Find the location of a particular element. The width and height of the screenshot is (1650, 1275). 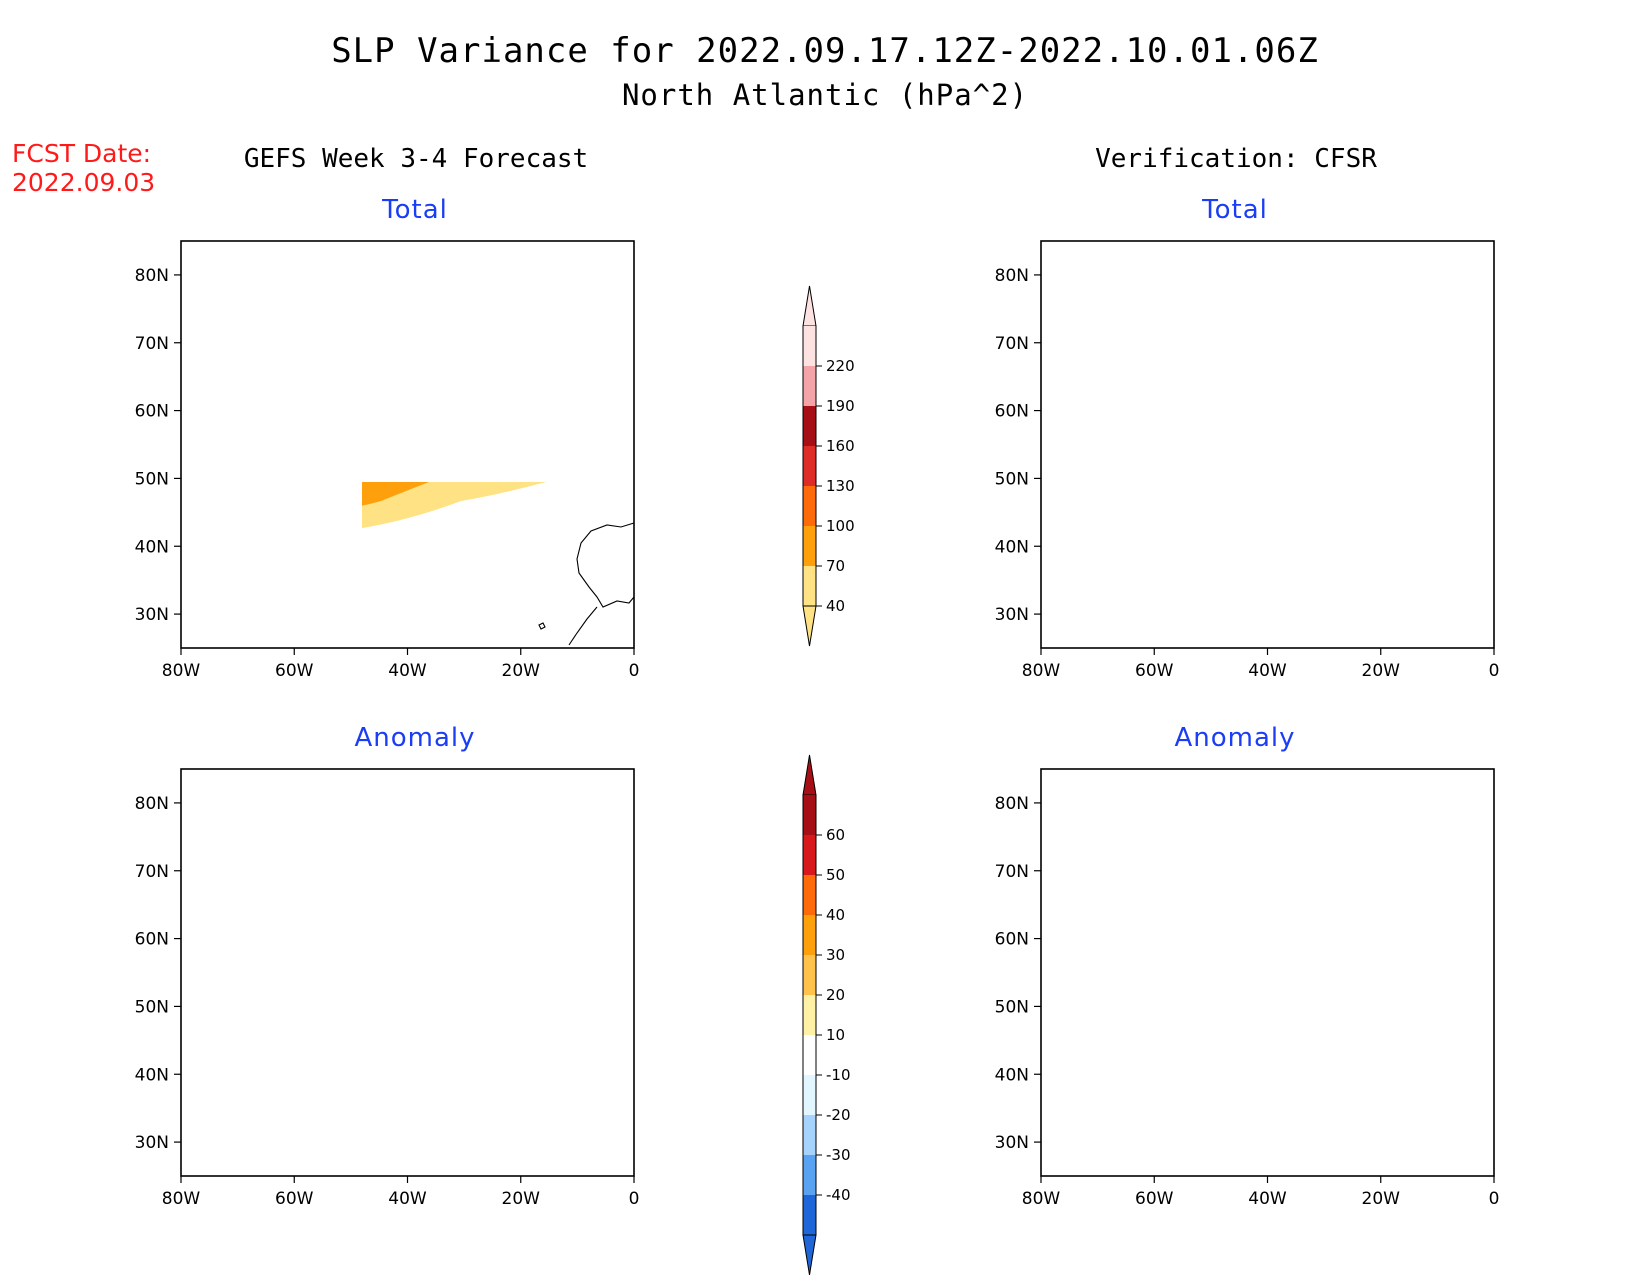

colorbar-label: 160 is located at coordinates (840, 446).